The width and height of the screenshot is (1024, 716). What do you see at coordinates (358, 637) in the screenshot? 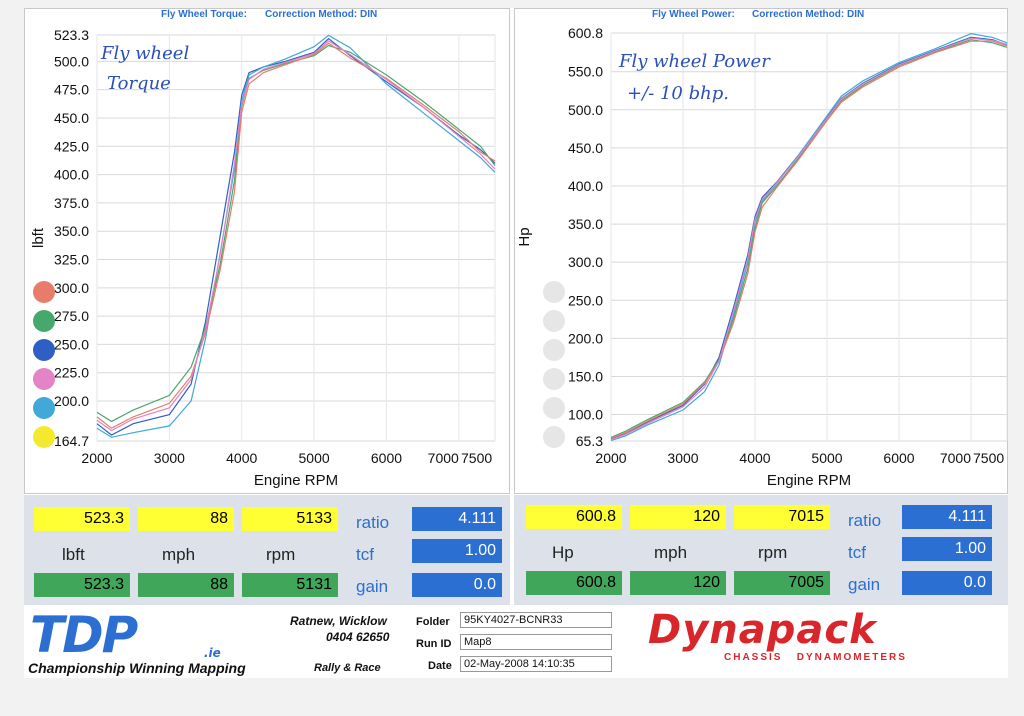
I see `phone: 0404 62650` at bounding box center [358, 637].